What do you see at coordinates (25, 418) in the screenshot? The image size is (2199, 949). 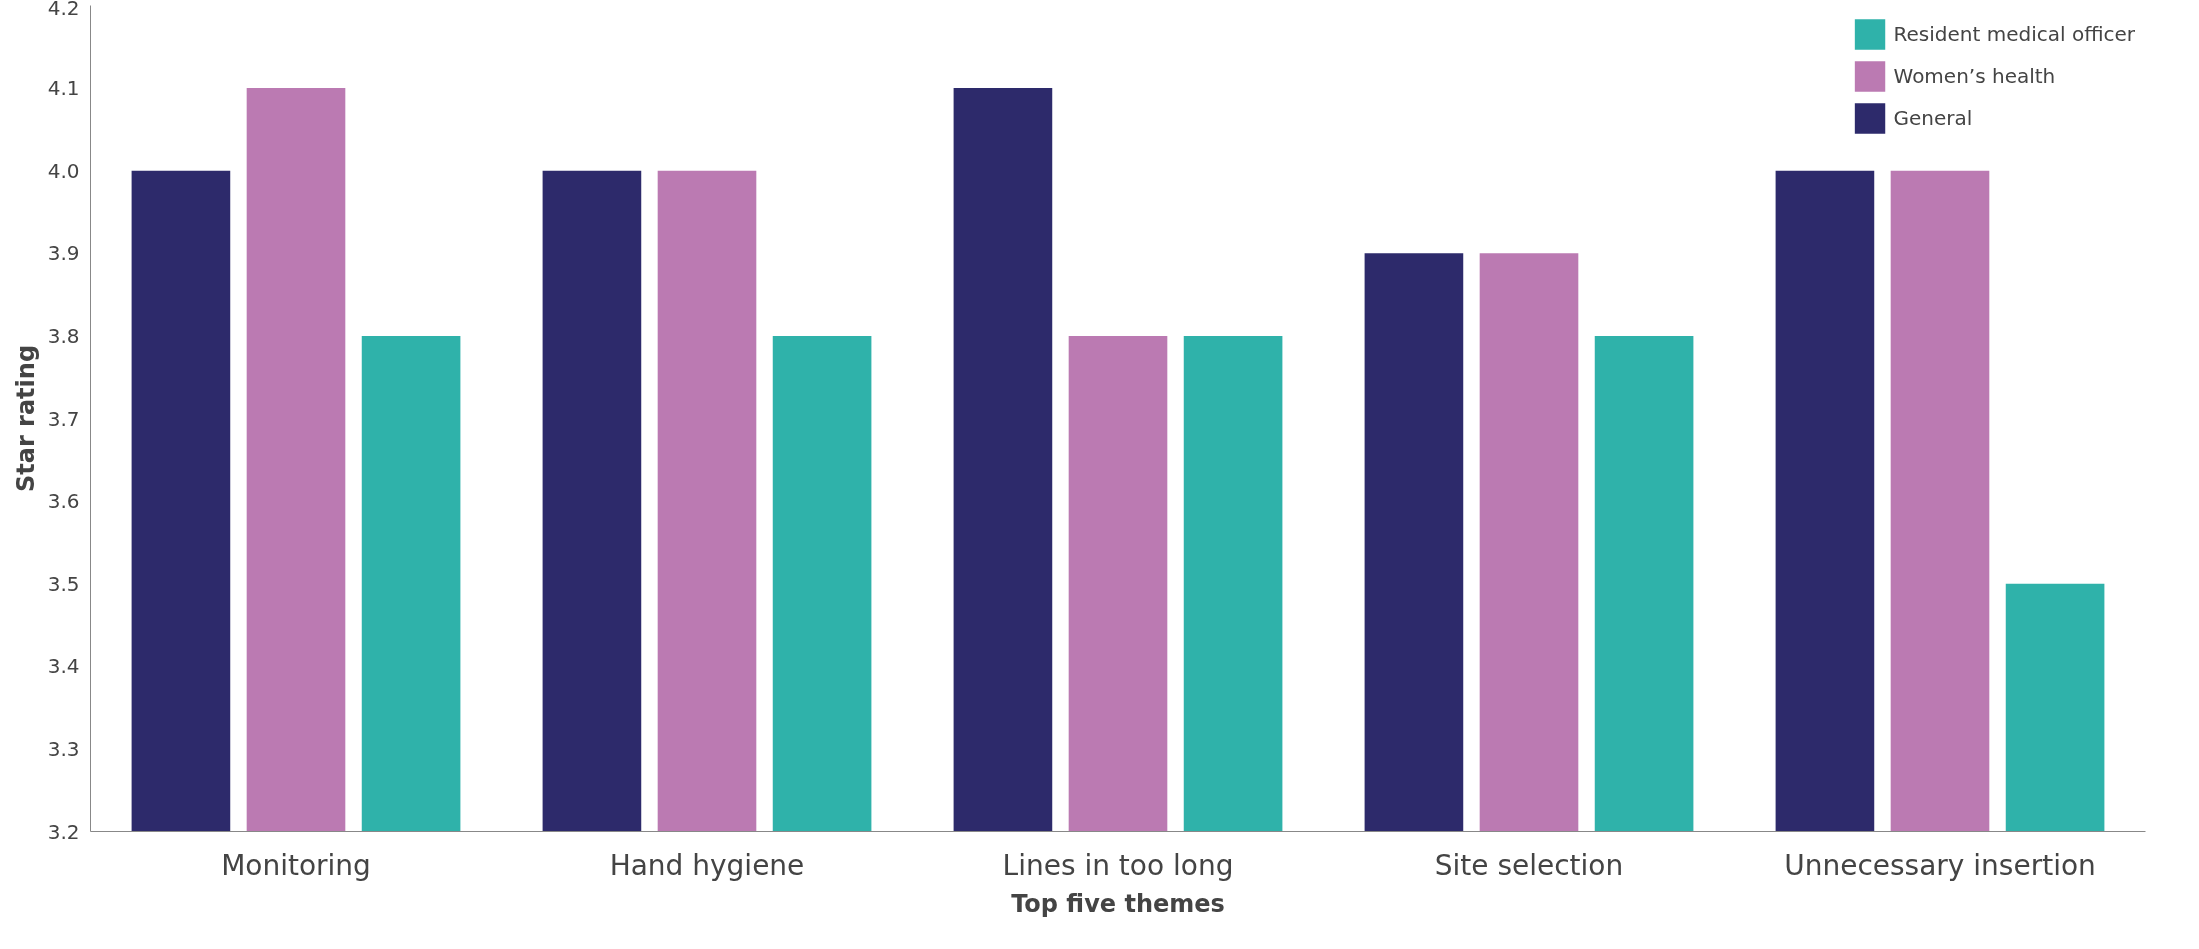 I see `y-axis-title: Star rating` at bounding box center [25, 418].